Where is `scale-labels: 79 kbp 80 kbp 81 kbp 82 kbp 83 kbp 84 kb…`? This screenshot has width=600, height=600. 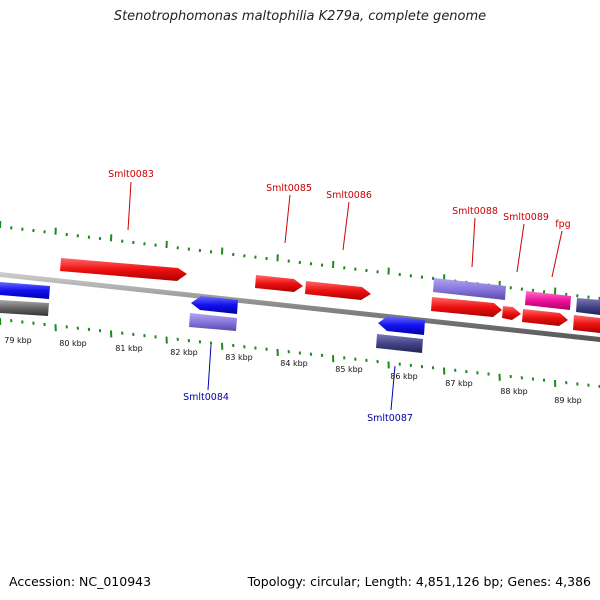
scale-labels: 79 kbp 80 kbp 81 kbp 82 kbp 83 kbp 84 kb… is located at coordinates (293, 370).